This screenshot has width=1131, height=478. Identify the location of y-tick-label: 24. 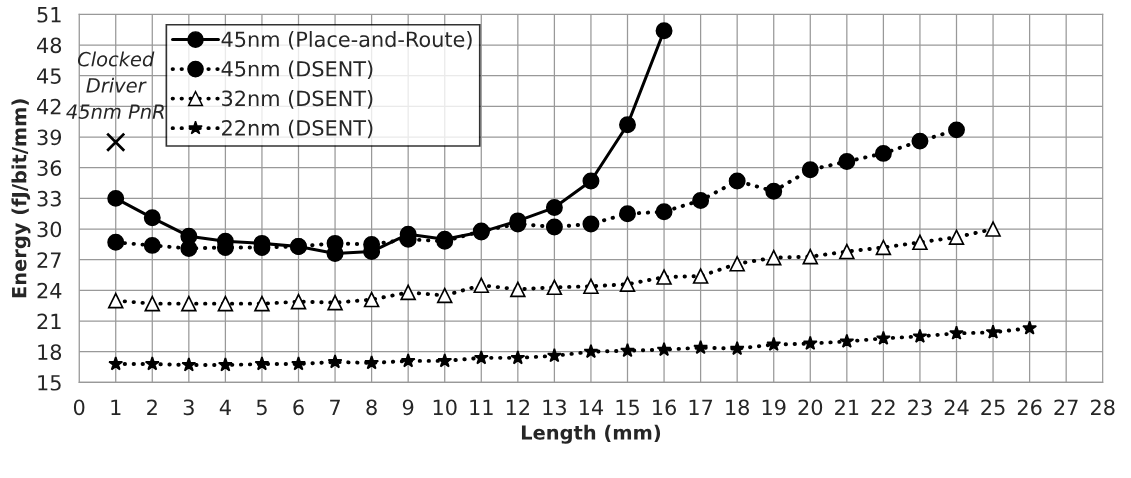
(49, 290).